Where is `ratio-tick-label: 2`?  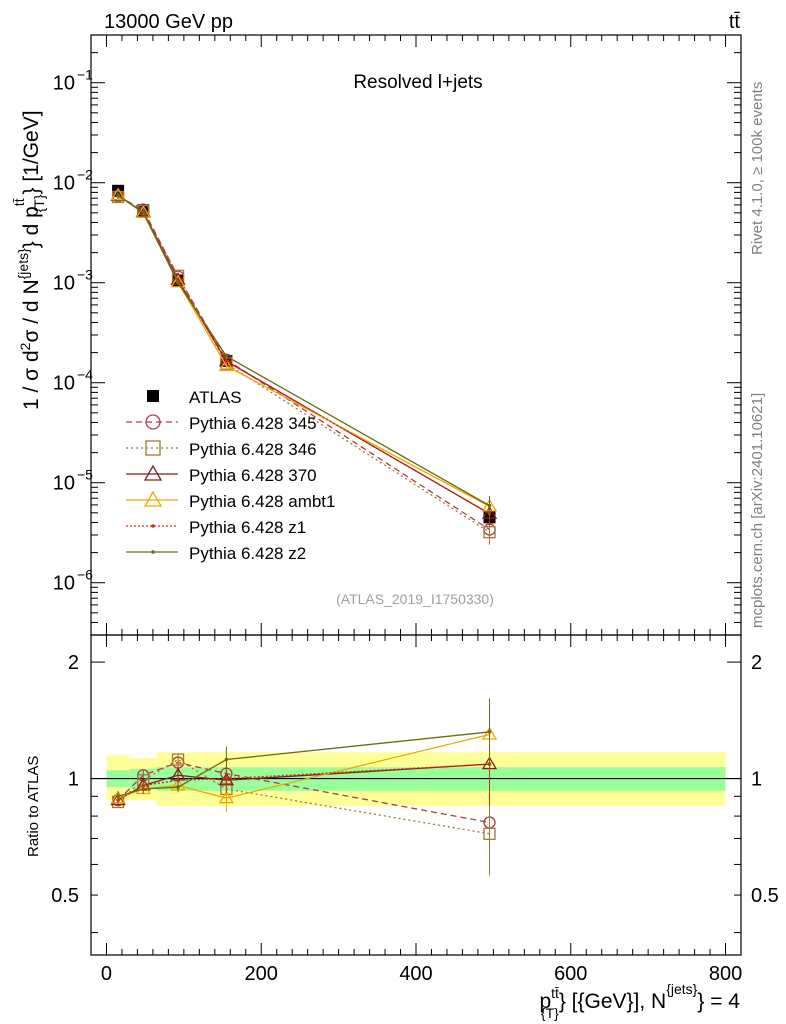 ratio-tick-label: 2 is located at coordinates (73, 663).